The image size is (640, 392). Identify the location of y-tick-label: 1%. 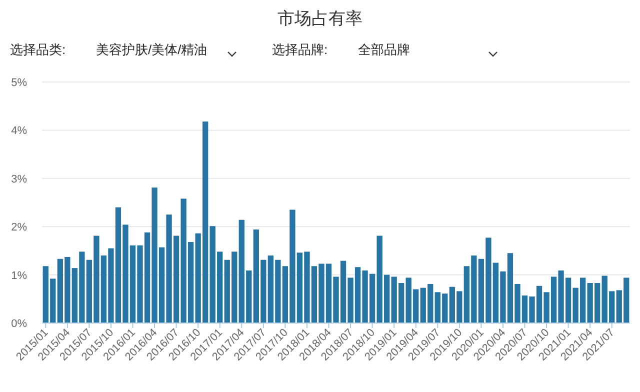
(19, 276).